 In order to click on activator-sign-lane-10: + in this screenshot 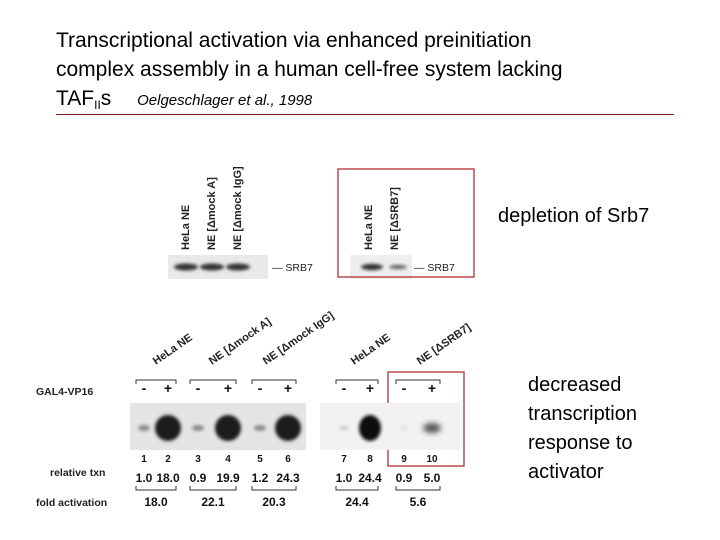, I will do `click(432, 388)`.